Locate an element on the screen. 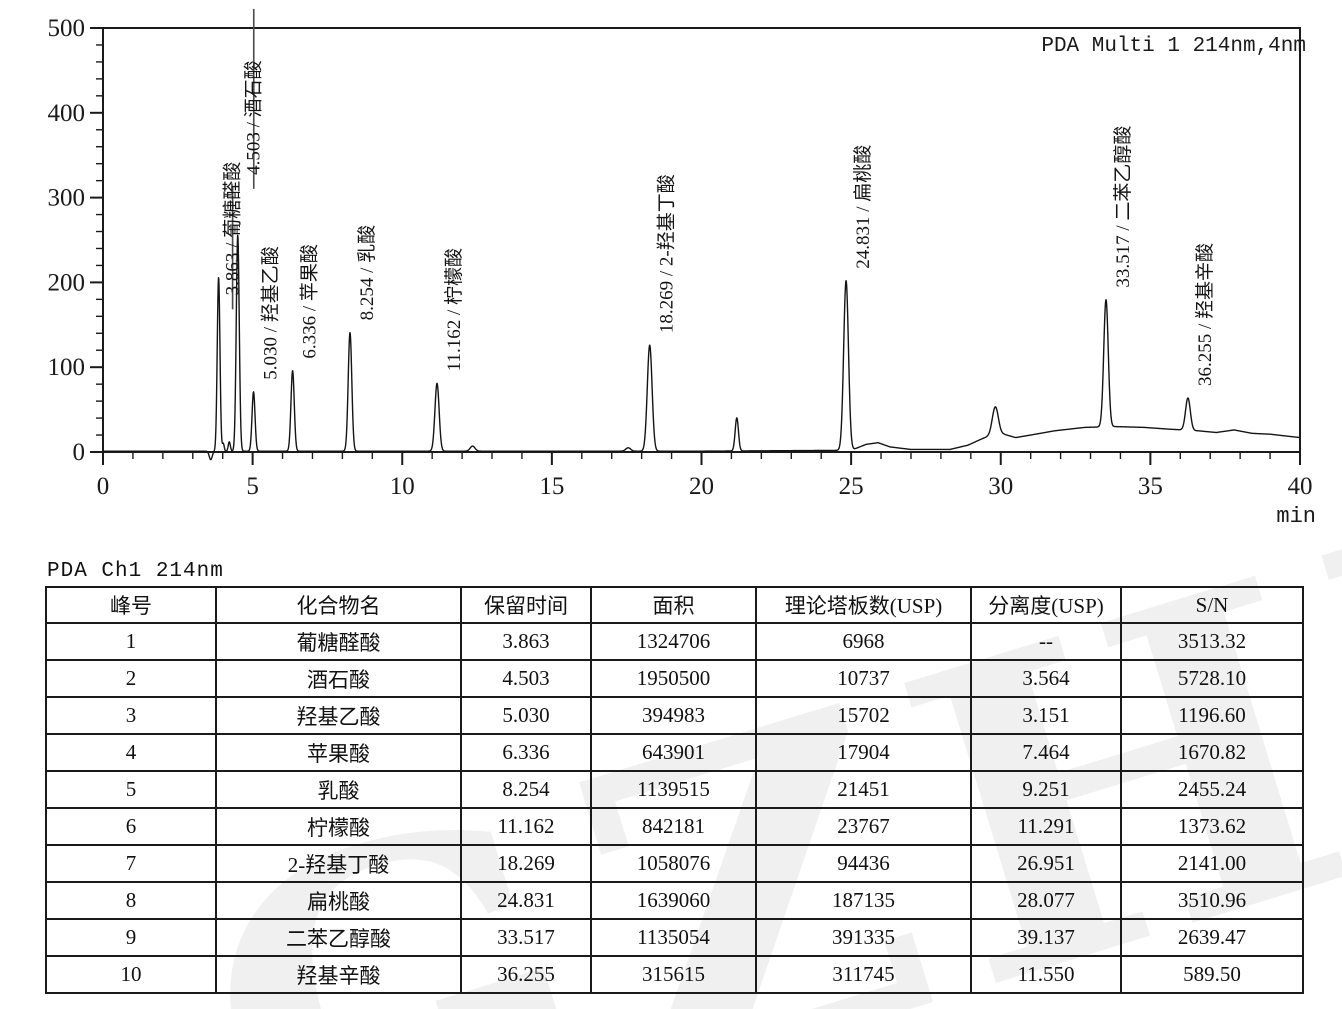 Image resolution: width=1342 pixels, height=1009 pixels. table-cell: 24.831 is located at coordinates (526, 900).